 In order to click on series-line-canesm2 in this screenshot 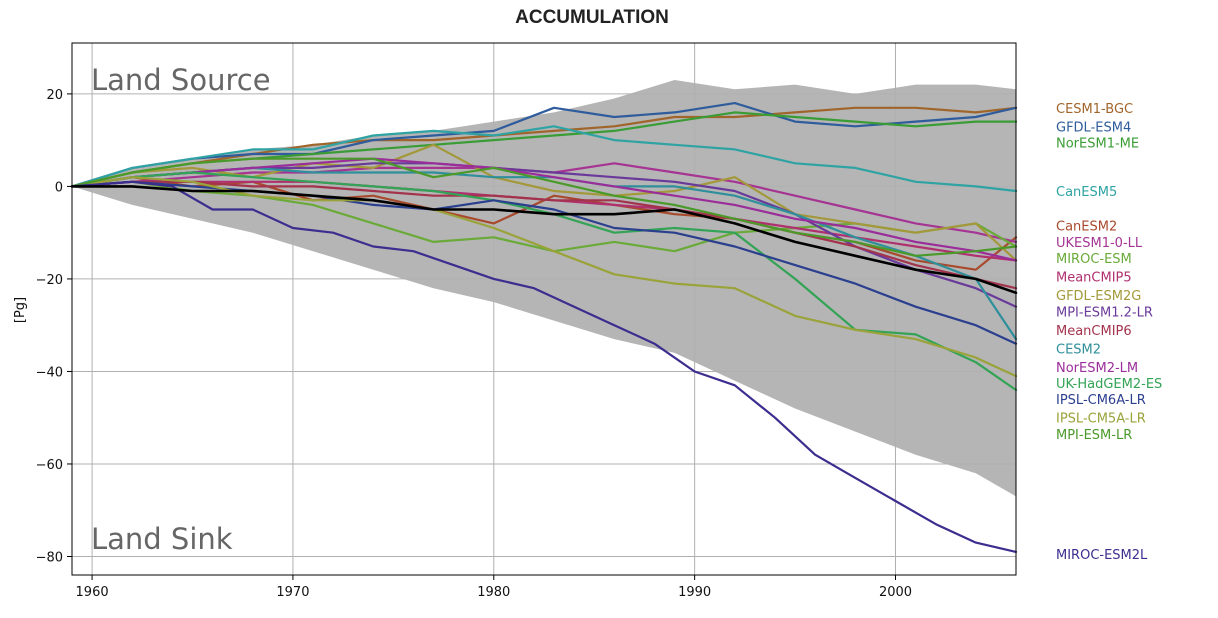, I will do `click(544, 223)`.